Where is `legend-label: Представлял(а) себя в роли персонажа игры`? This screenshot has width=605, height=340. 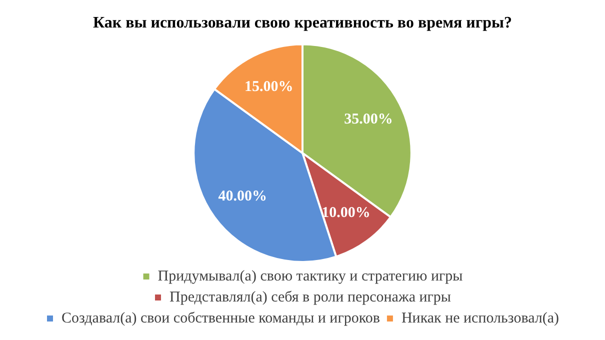 legend-label: Представлял(а) себя в роли персонажа игры is located at coordinates (311, 297).